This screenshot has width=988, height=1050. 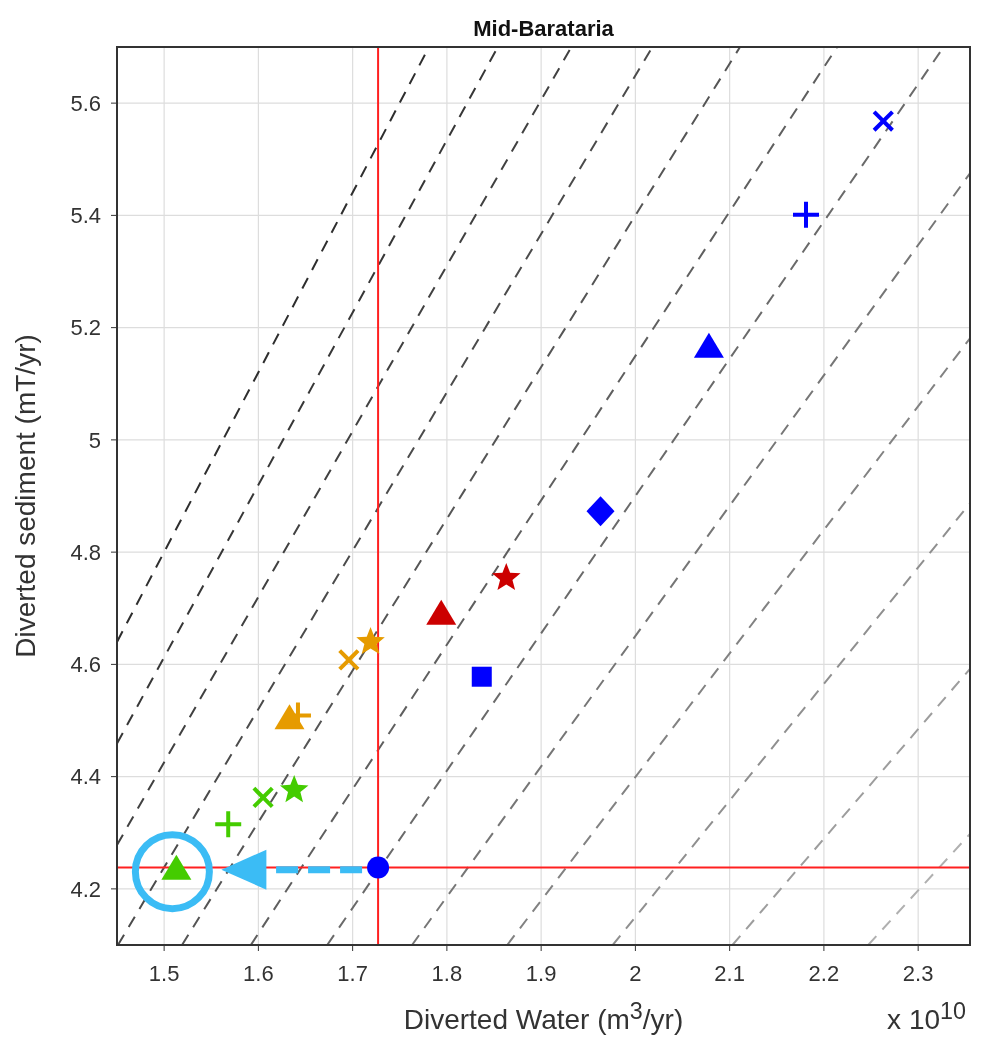 What do you see at coordinates (447, 973) in the screenshot?
I see `x-tick-label: 1.8` at bounding box center [447, 973].